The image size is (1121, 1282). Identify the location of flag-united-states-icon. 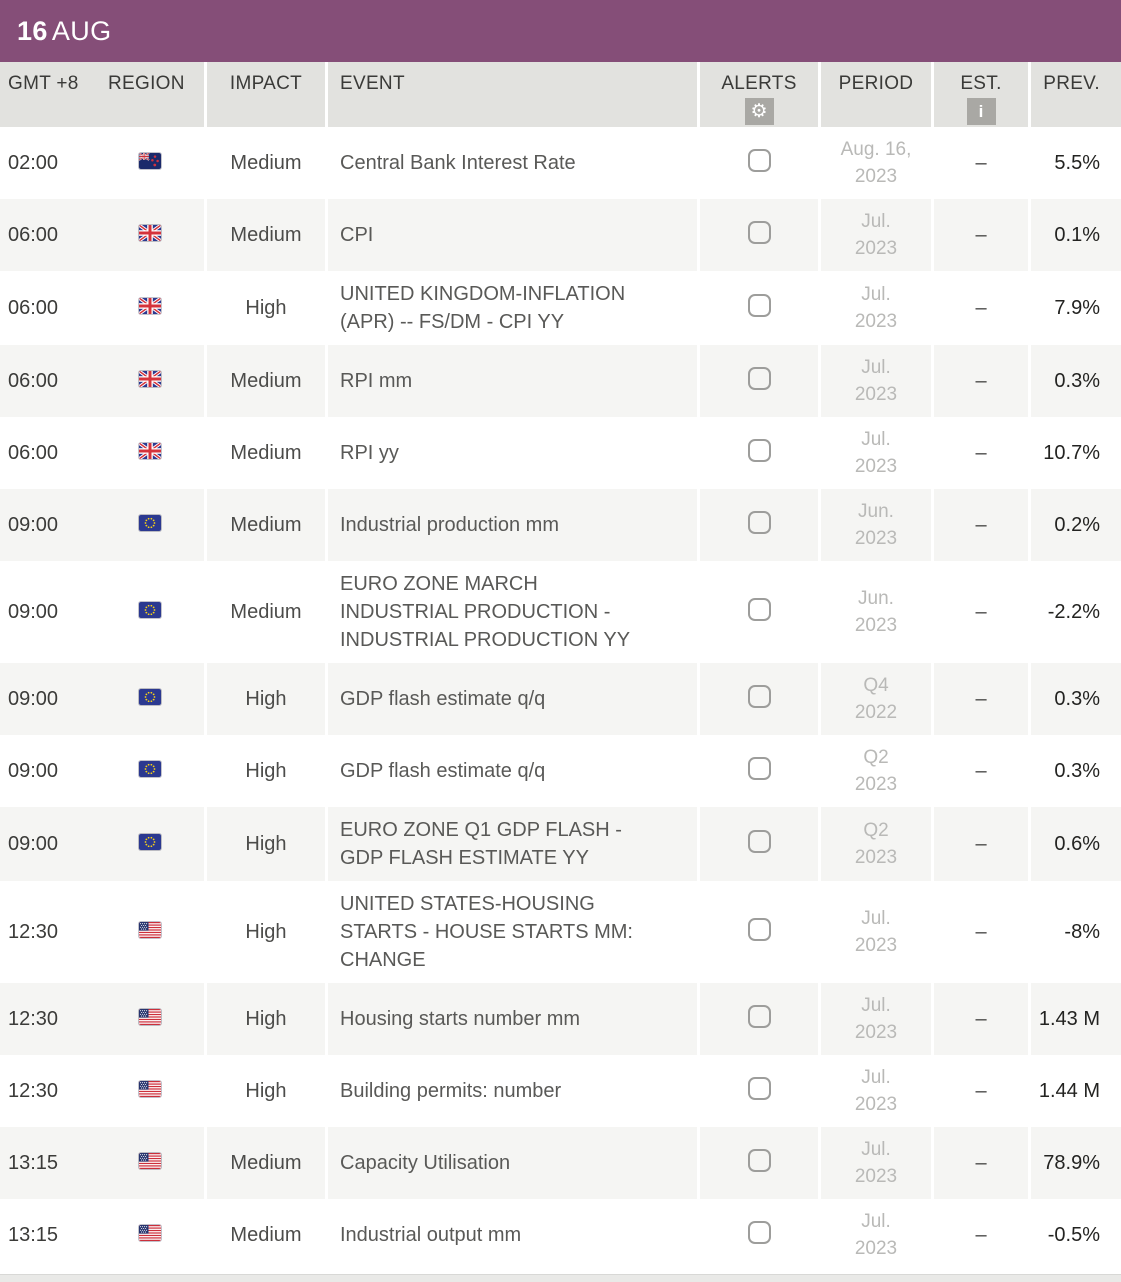
(150, 1016).